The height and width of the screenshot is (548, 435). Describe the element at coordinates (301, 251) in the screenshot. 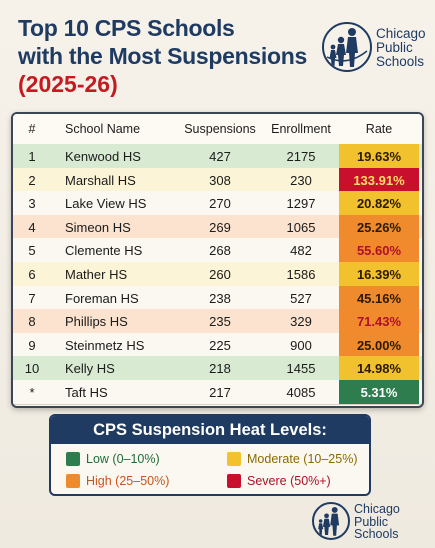

I see `enrollment-cell: 482` at that location.